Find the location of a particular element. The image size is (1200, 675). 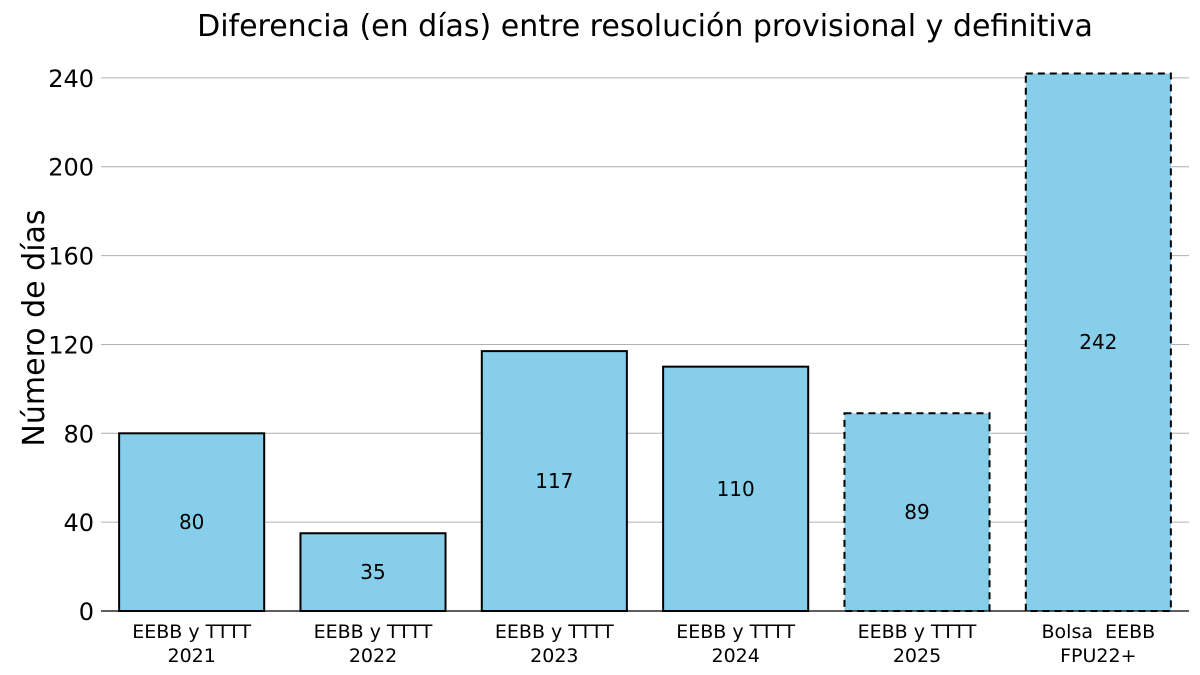

y-tick-label: 120 is located at coordinates (71, 345).